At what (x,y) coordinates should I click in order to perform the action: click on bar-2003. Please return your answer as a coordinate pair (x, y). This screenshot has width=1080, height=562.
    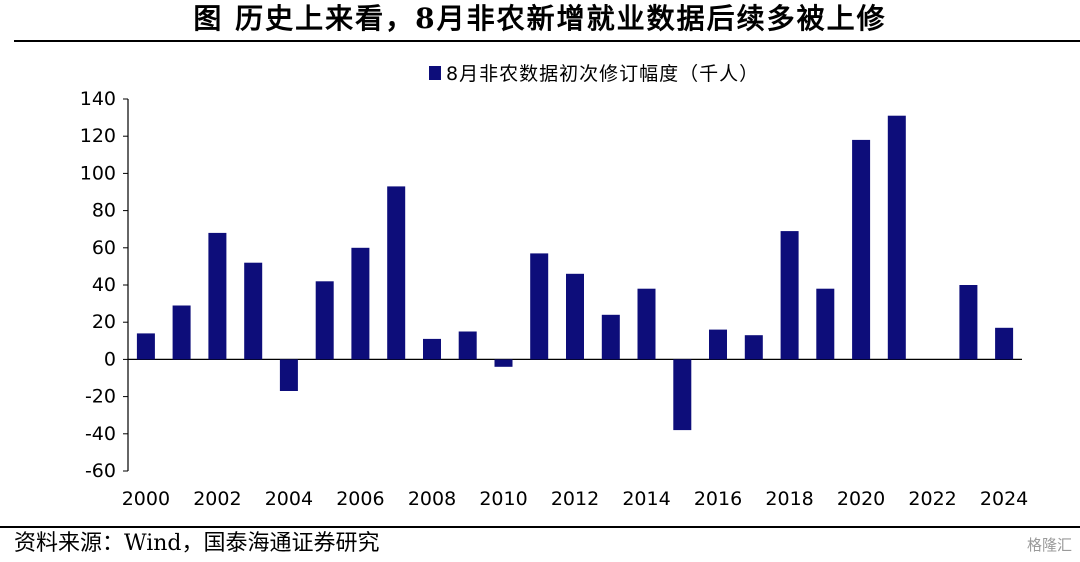
    Looking at the image, I should click on (253, 311).